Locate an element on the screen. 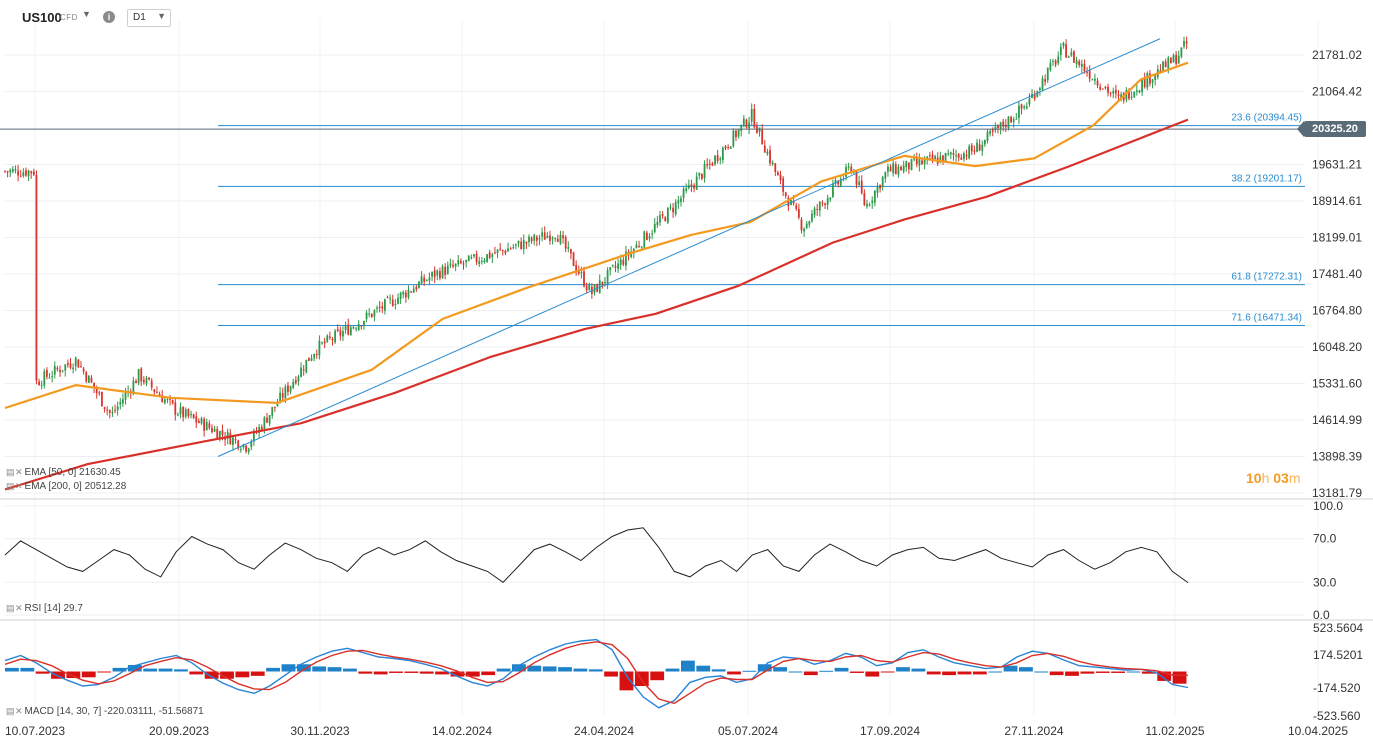 This screenshot has width=1373, height=746. x-axis-tick-label: 14.02.2024 is located at coordinates (462, 731).